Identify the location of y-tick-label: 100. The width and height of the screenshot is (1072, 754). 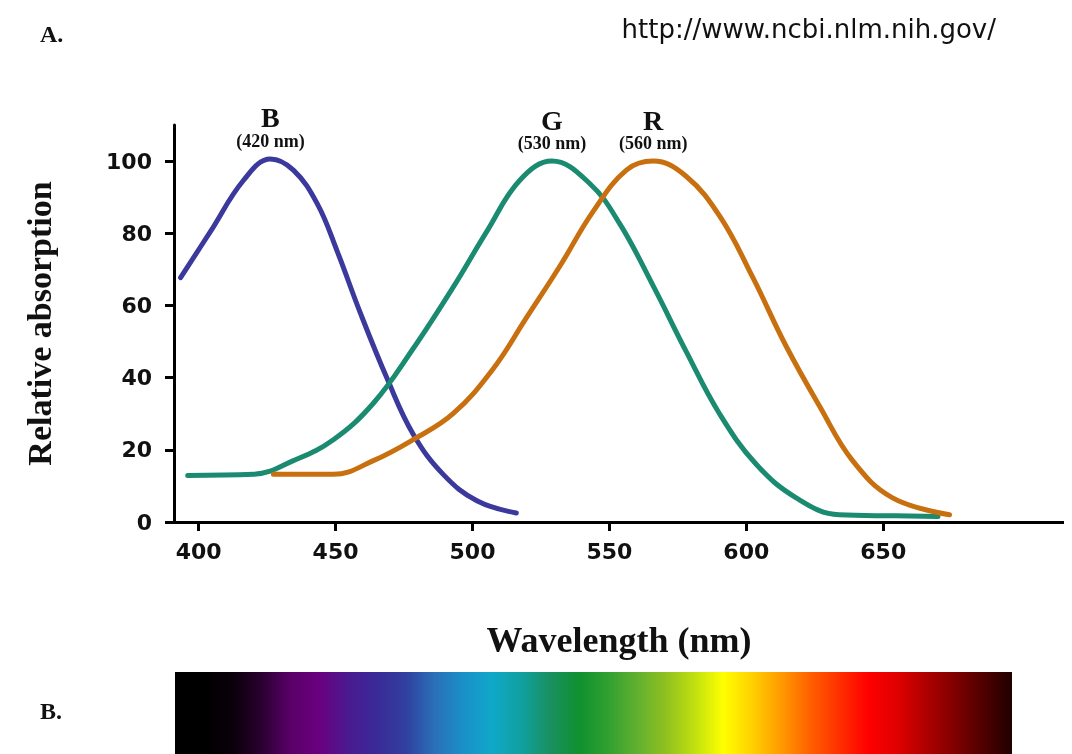
(129, 161).